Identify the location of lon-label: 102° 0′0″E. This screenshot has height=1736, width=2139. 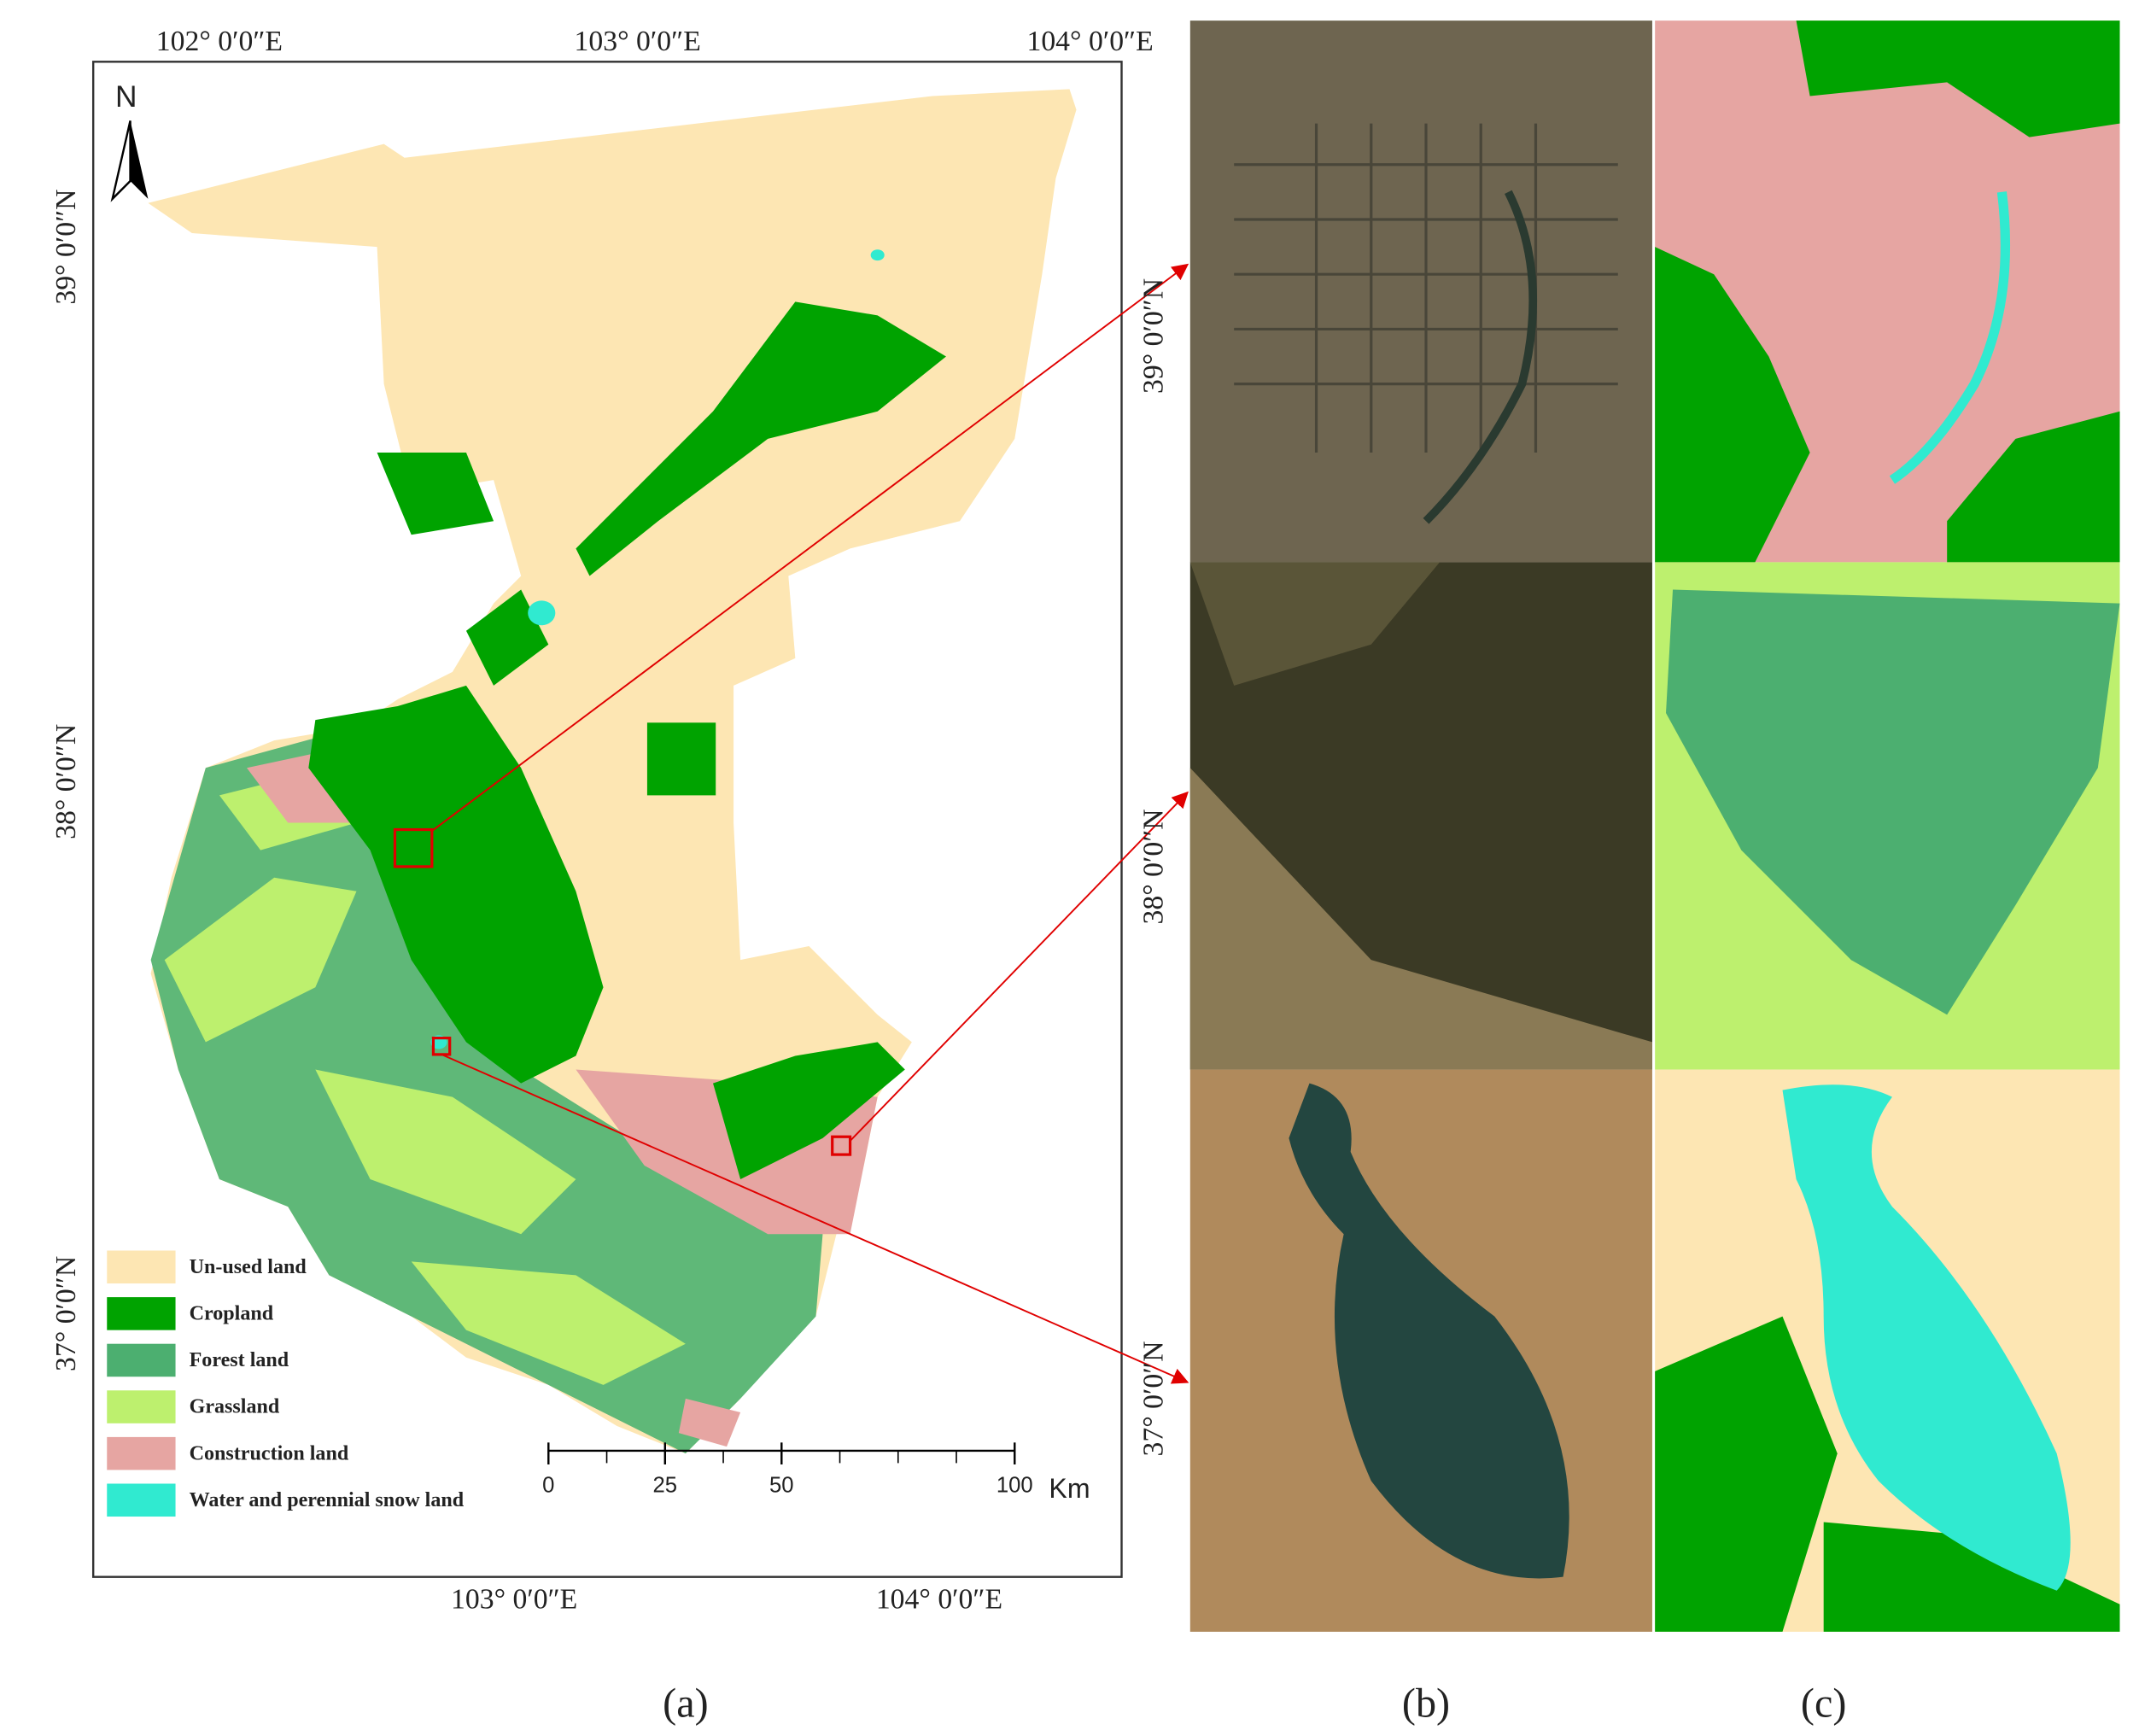
(219, 42).